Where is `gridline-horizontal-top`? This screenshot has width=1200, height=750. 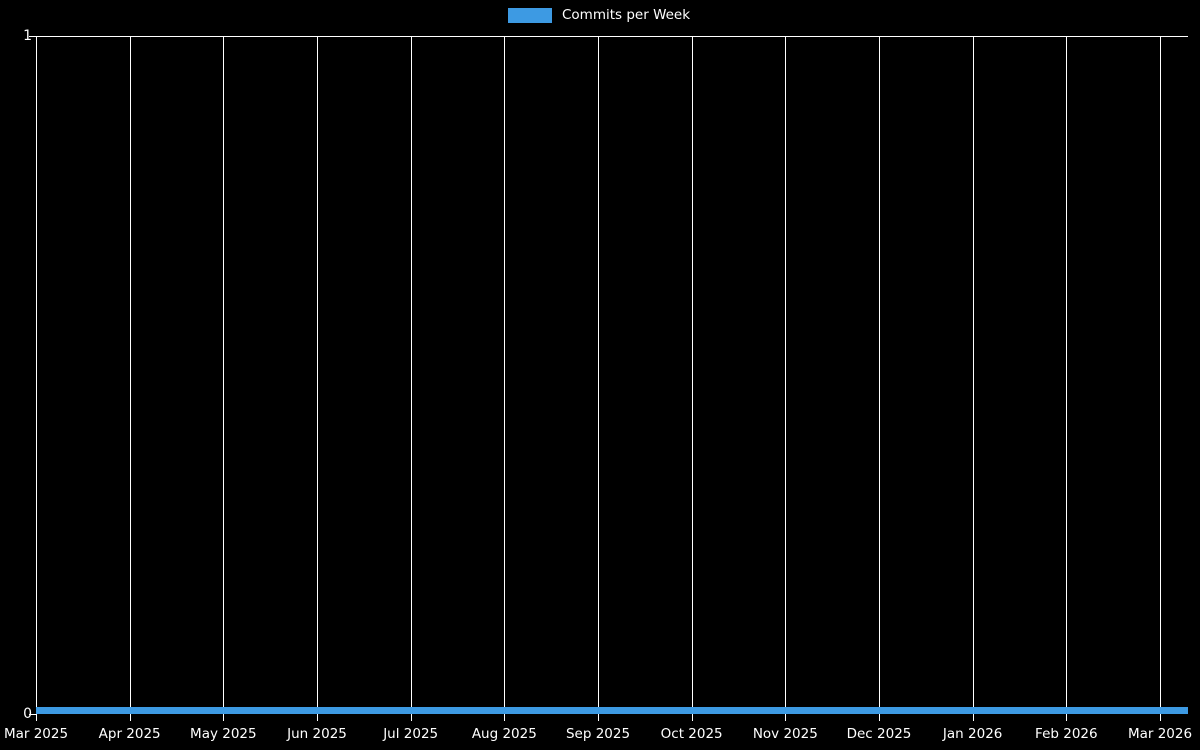
gridline-horizontal-top is located at coordinates (612, 36).